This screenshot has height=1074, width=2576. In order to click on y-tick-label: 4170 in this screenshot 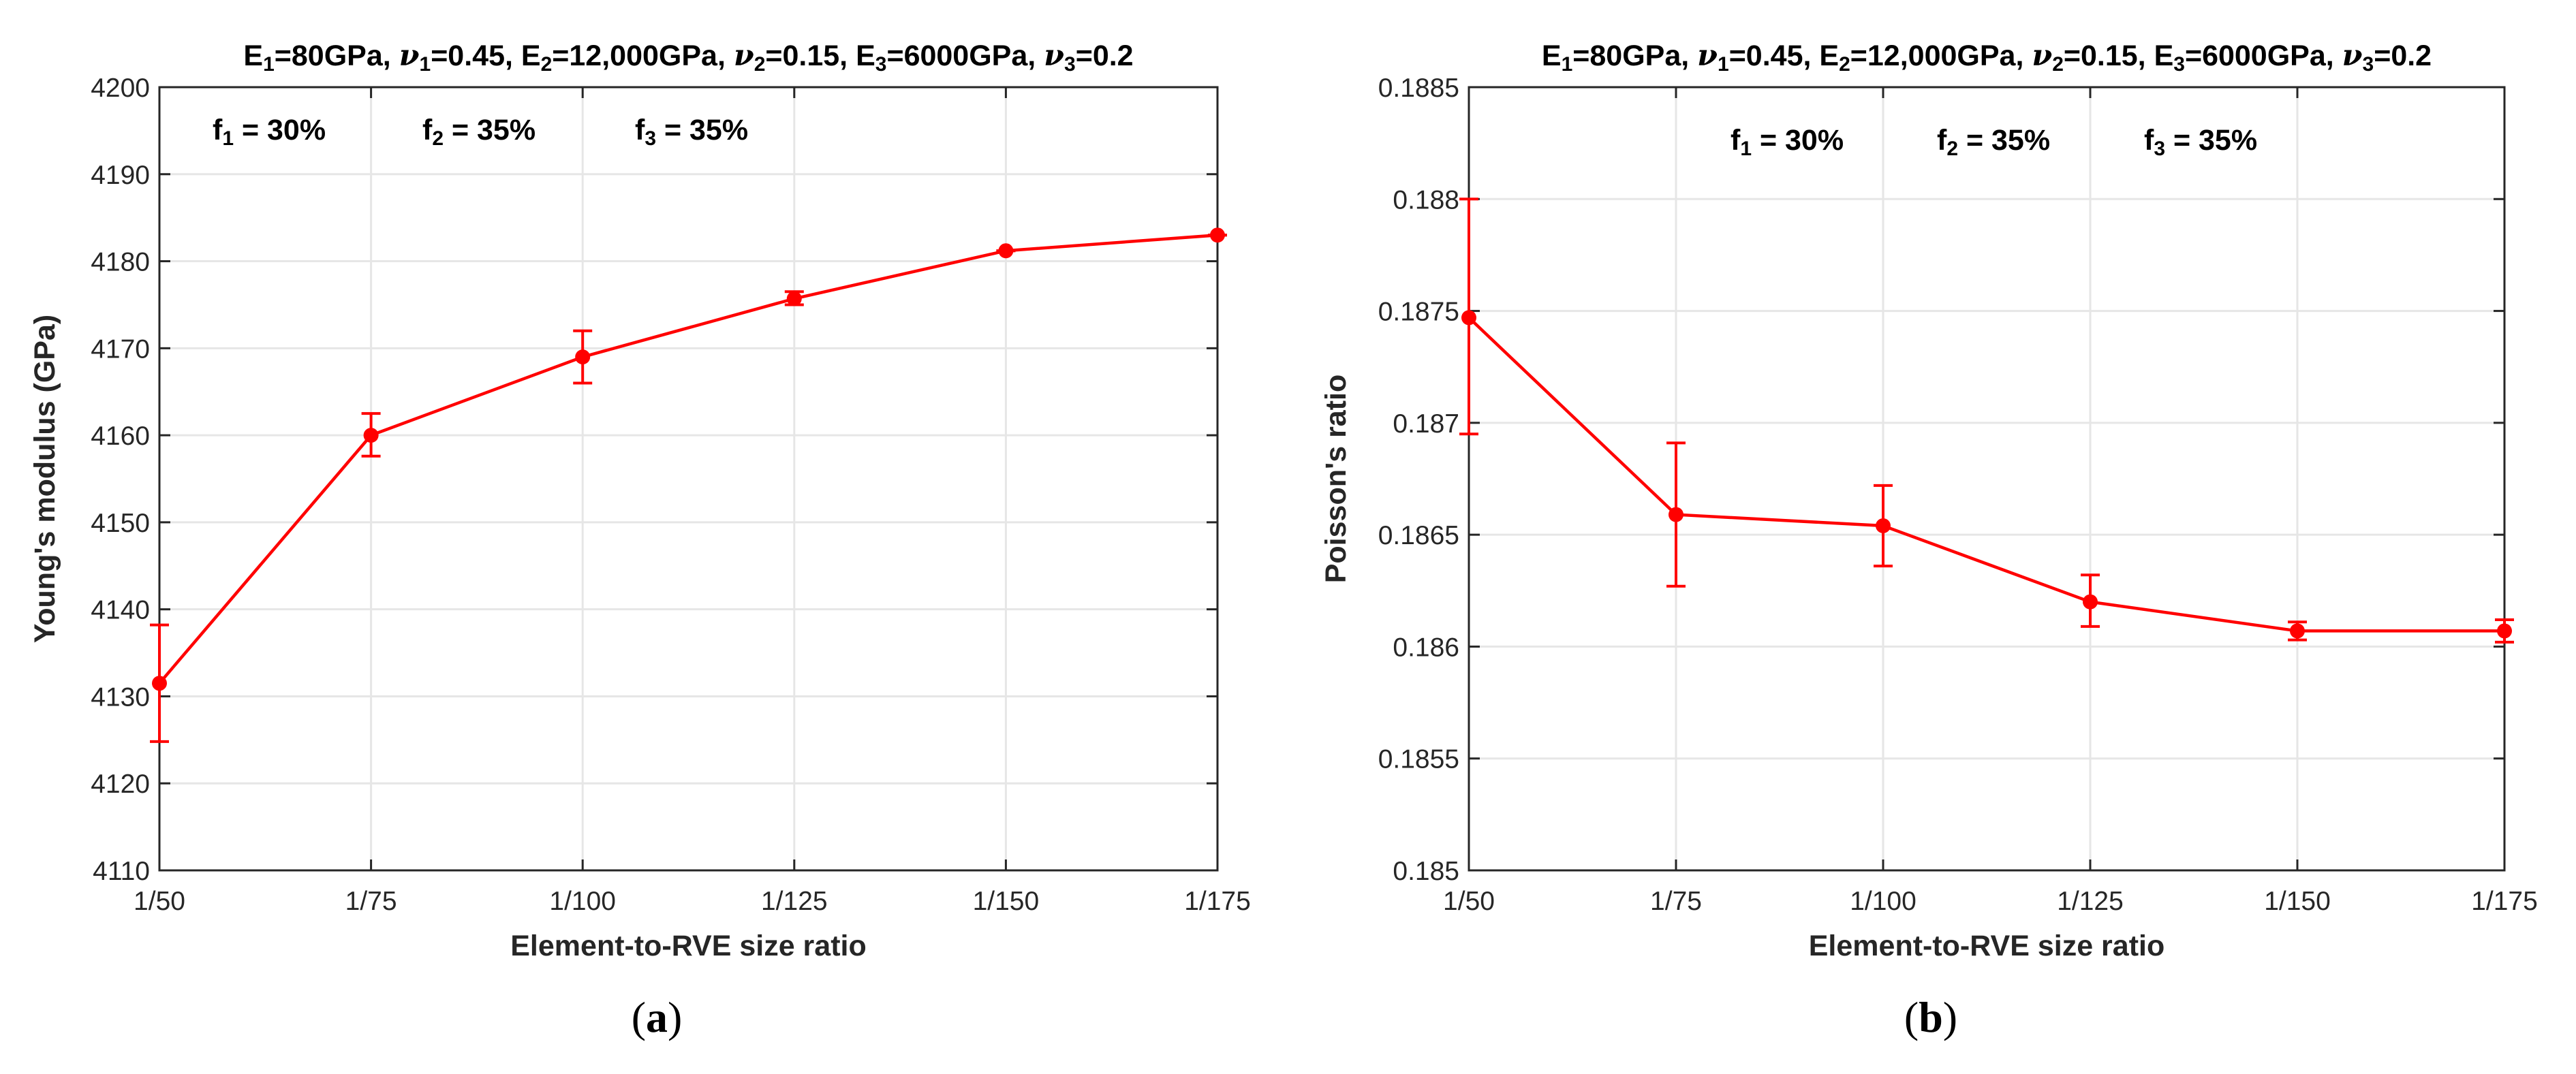, I will do `click(120, 349)`.